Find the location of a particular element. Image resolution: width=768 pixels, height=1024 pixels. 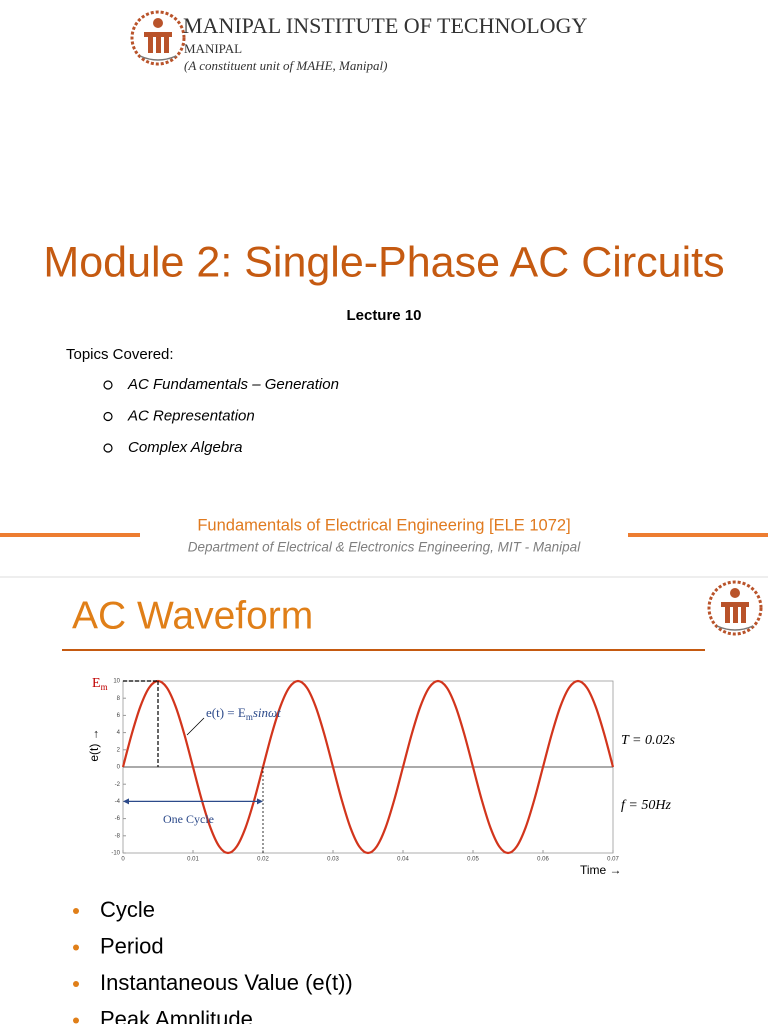

x-tick-label: 0 is located at coordinates (123, 860).